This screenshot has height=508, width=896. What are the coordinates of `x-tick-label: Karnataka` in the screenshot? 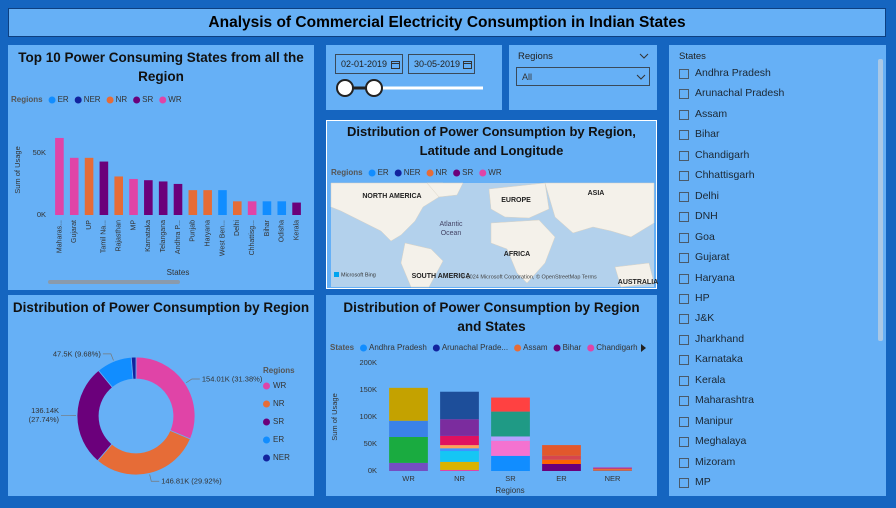 It's located at (148, 236).